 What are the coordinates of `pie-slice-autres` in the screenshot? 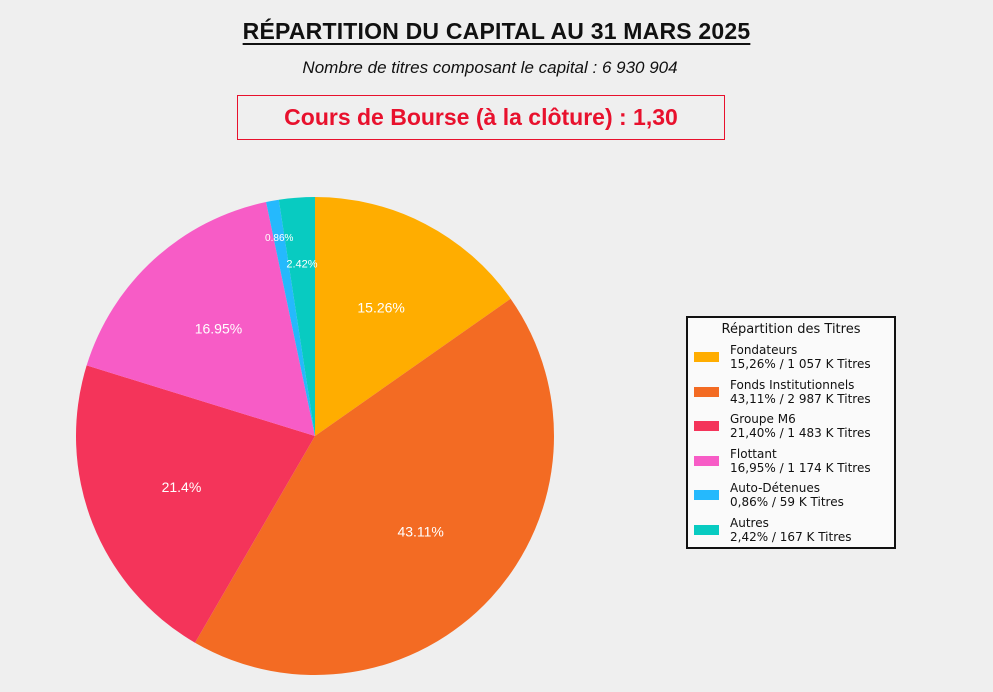 It's located at (296, 316).